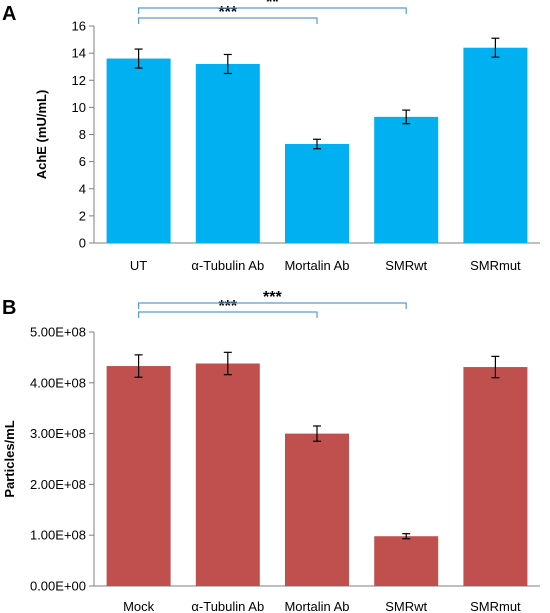 Image resolution: width=550 pixels, height=613 pixels. Describe the element at coordinates (58, 332) in the screenshot. I see `y-tick-label: 5.00E+08` at that location.